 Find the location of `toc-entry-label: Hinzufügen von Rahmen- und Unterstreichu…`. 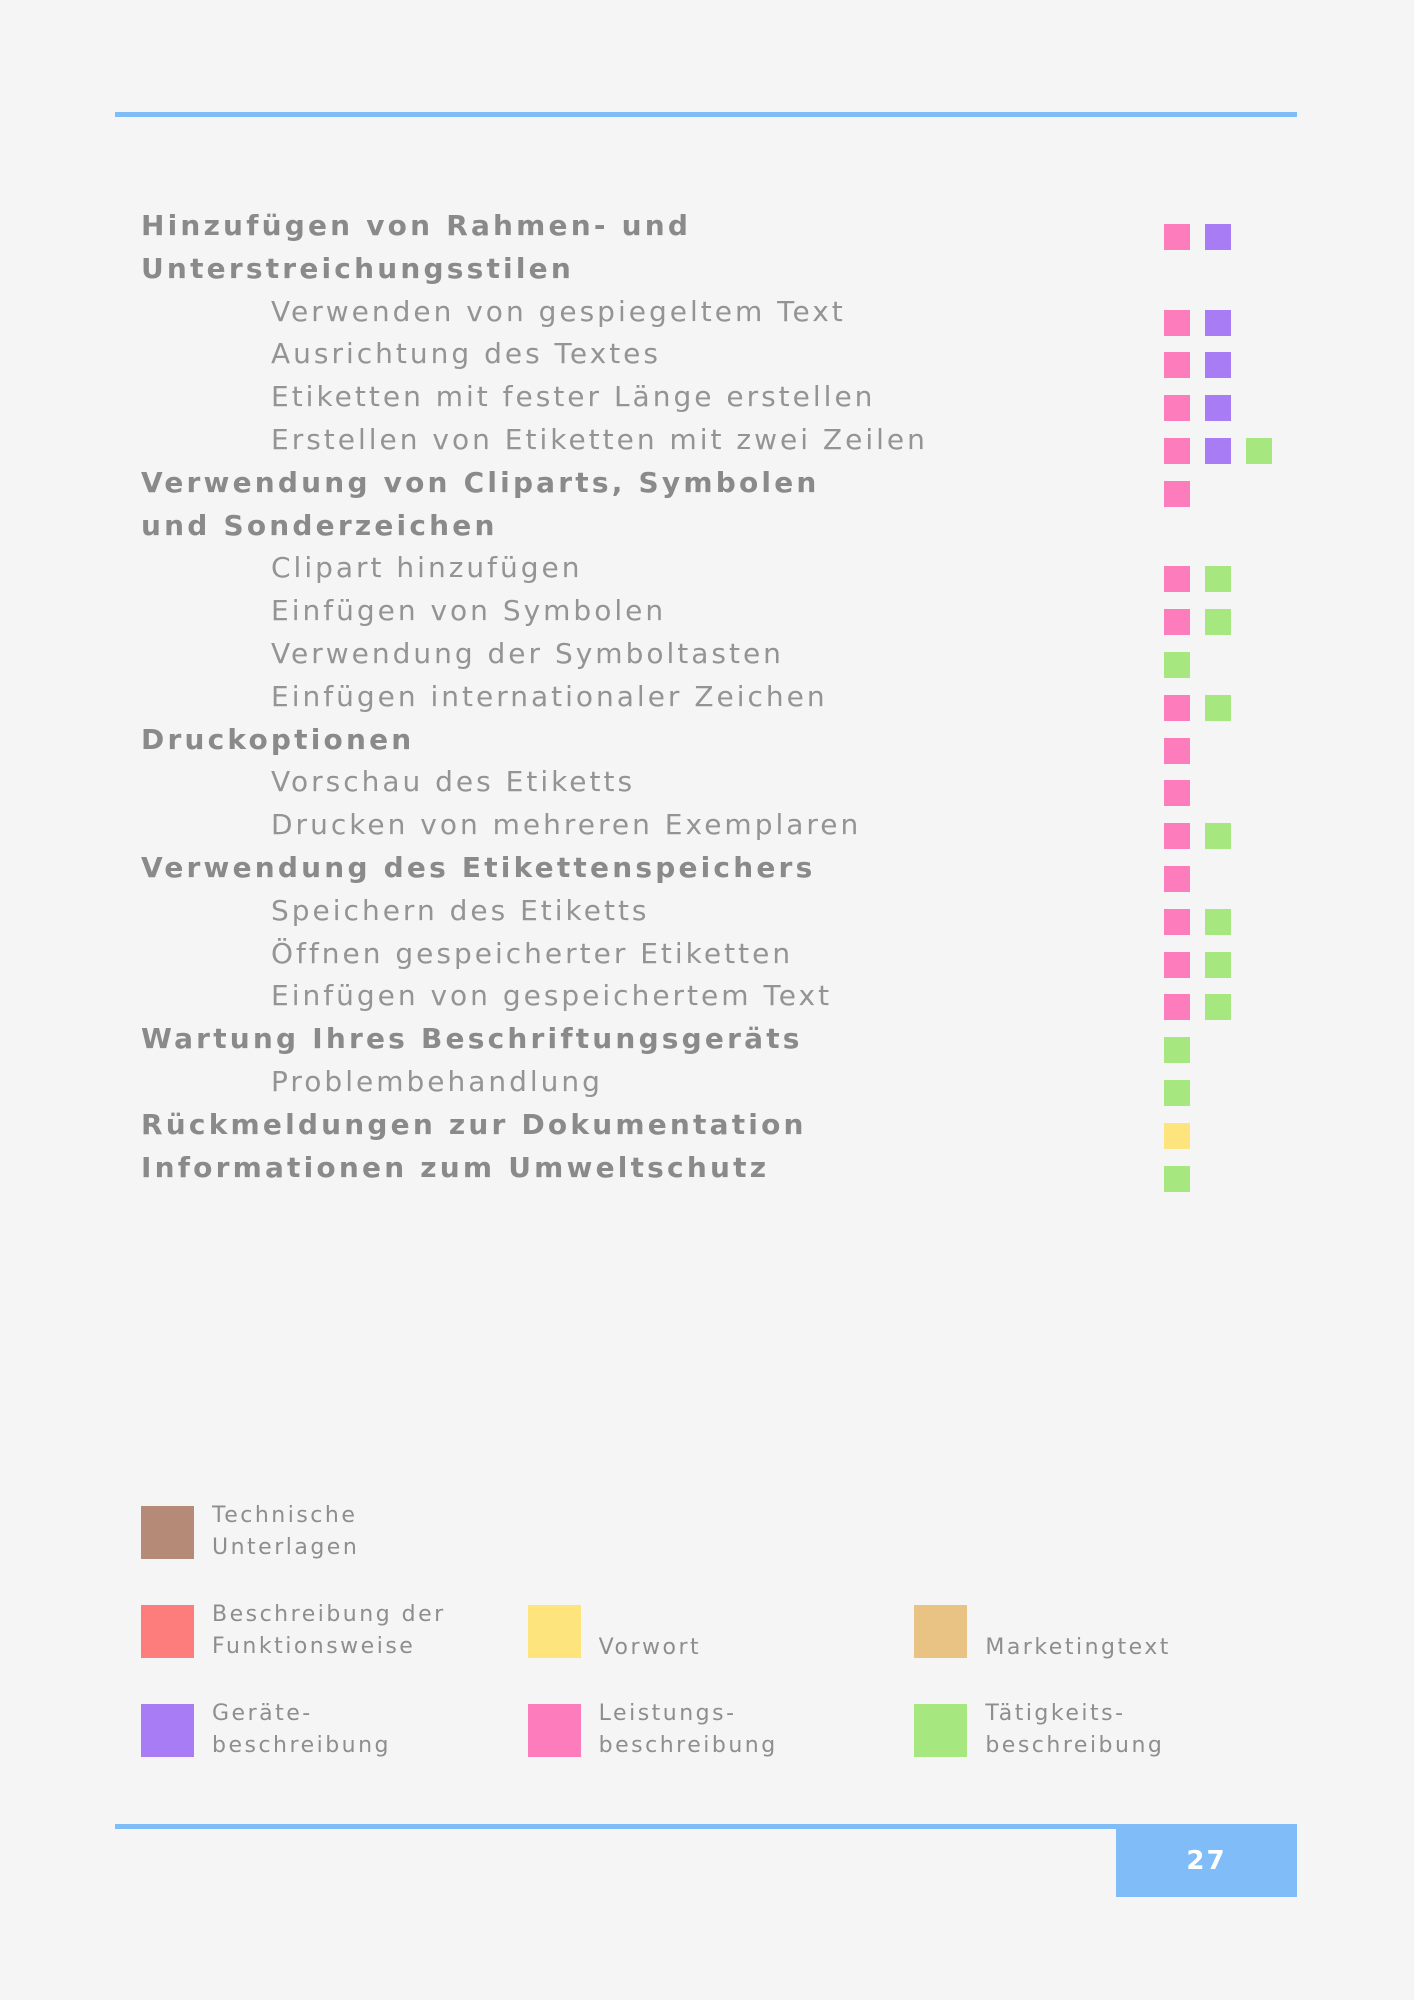

toc-entry-label: Hinzufügen von Rahmen- und Unterstreichu… is located at coordinates (416, 247).